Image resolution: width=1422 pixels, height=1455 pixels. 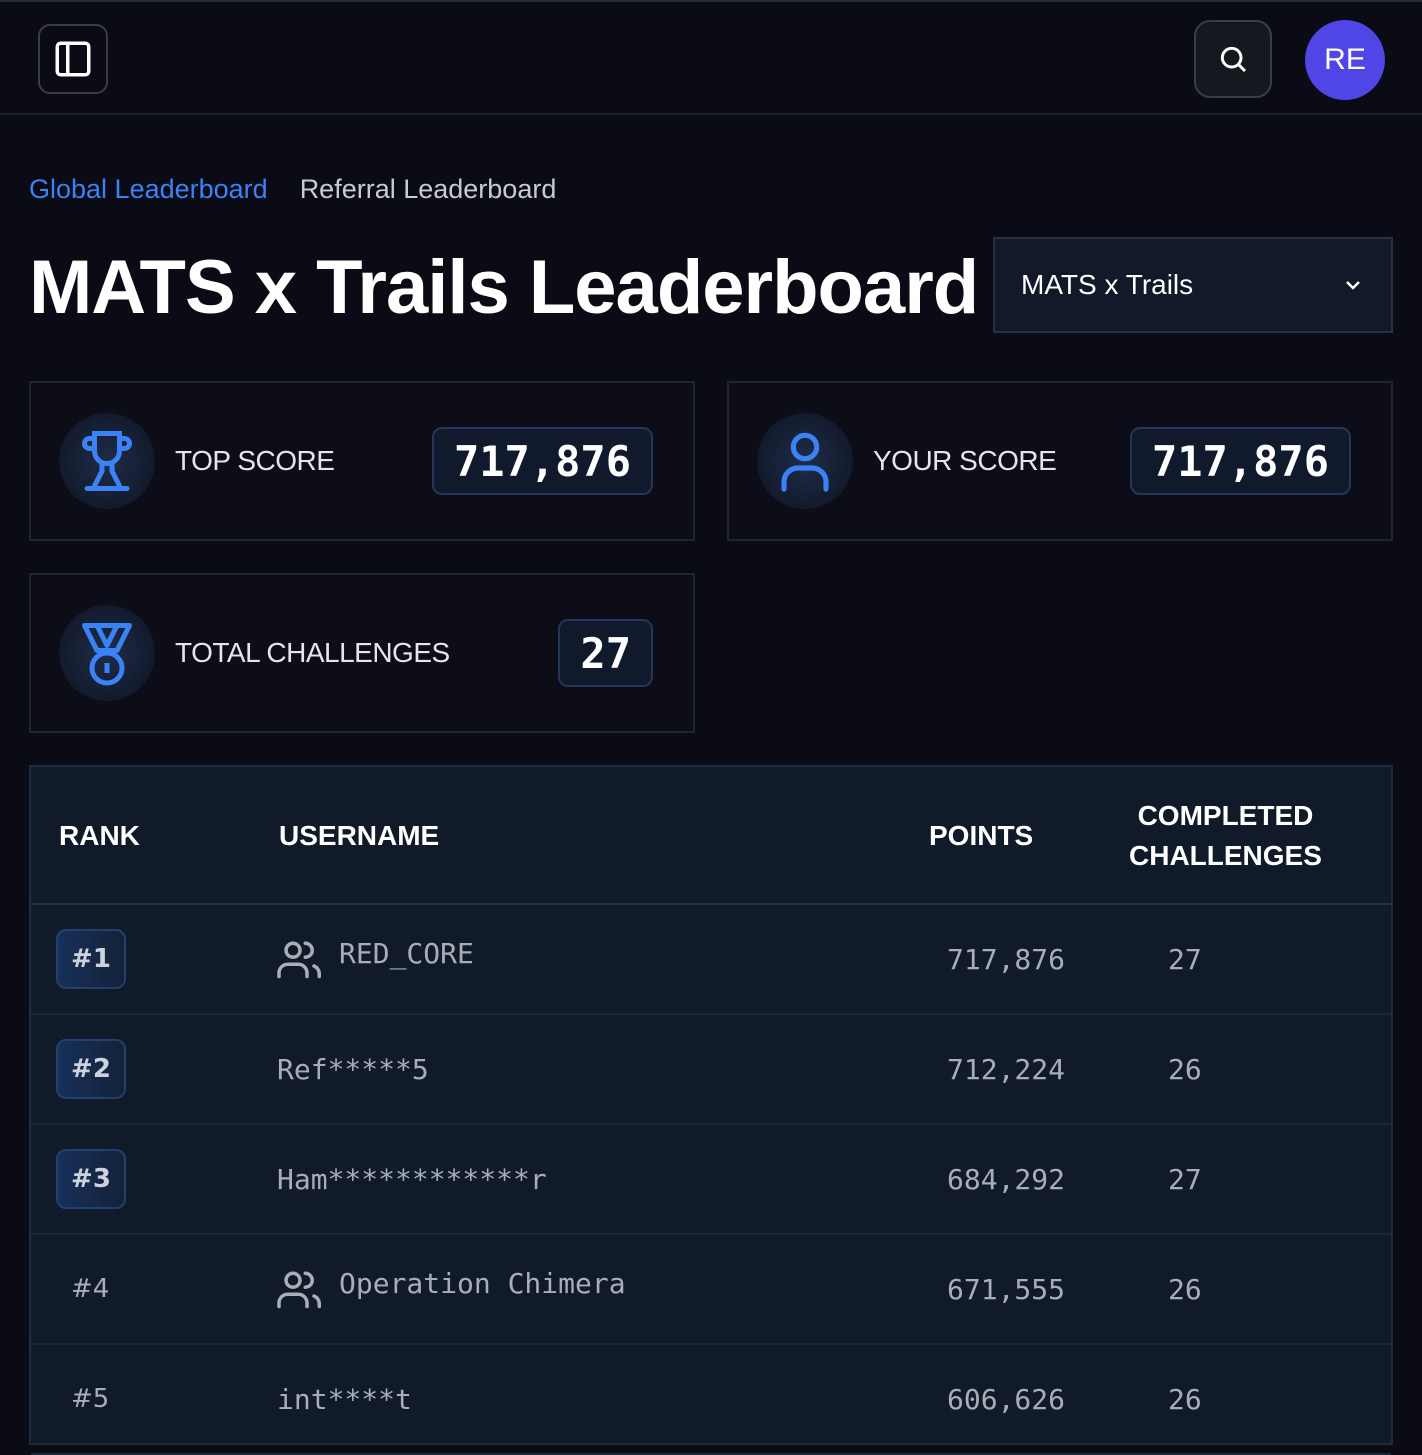 I want to click on tab-global-leaderboard: Global Leaderboard, so click(x=148, y=189).